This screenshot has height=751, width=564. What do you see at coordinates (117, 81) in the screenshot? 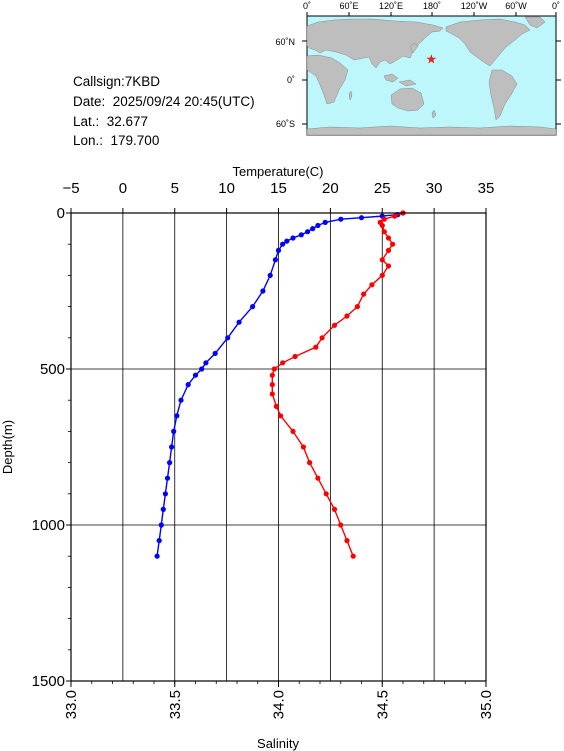
I see `callsign-text: Callsign:7KBD` at bounding box center [117, 81].